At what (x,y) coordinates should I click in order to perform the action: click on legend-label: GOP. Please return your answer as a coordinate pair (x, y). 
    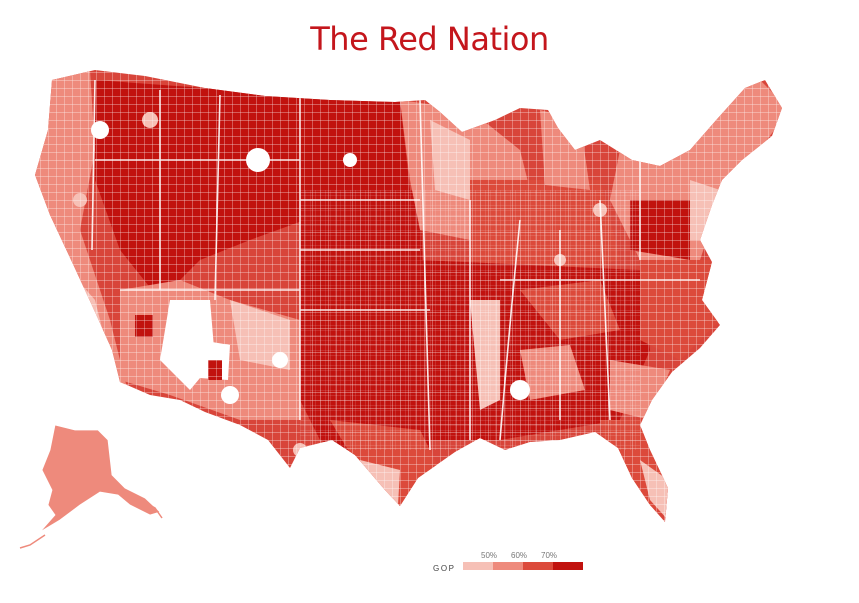
    Looking at the image, I should click on (444, 568).